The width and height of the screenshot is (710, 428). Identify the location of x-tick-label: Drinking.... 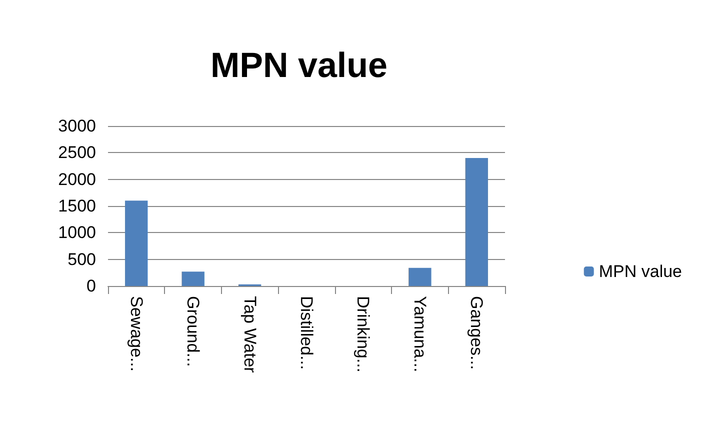
(363, 334).